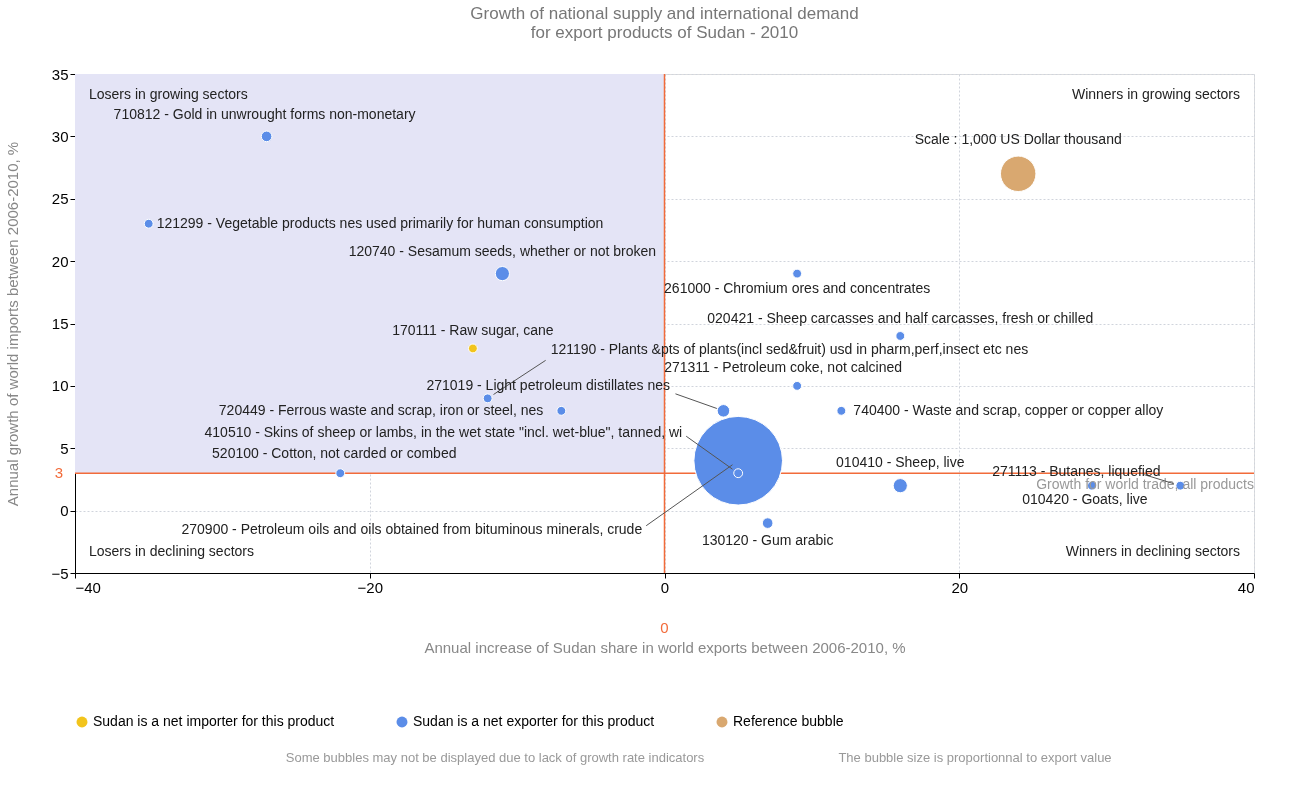 The image size is (1300, 791). What do you see at coordinates (960, 587) in the screenshot?
I see `x-tick-label: 20` at bounding box center [960, 587].